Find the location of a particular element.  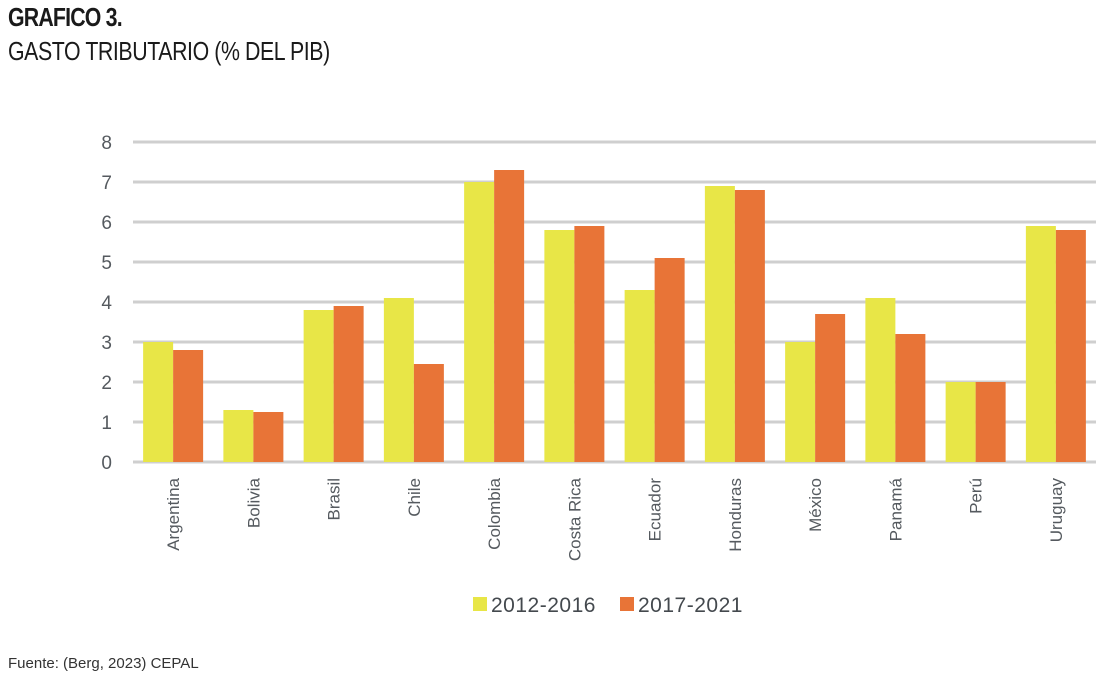

bar-2017-2021-Chile is located at coordinates (428, 413).